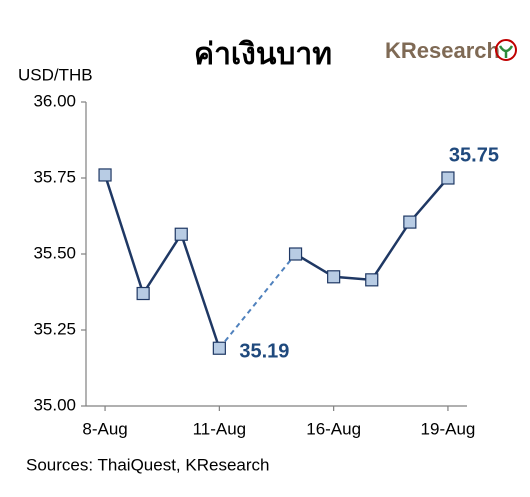 This screenshot has width=530, height=497. I want to click on x-tick-label: 19-Aug, so click(448, 428).